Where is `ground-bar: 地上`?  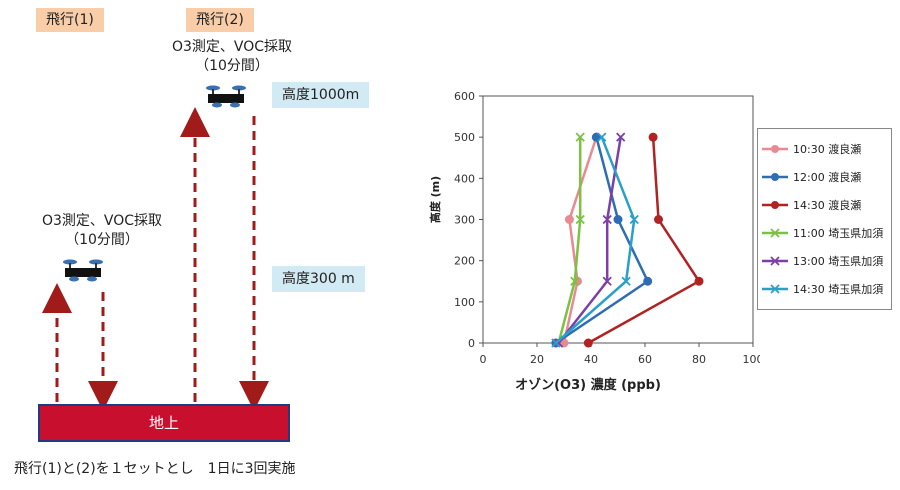 ground-bar: 地上 is located at coordinates (164, 423).